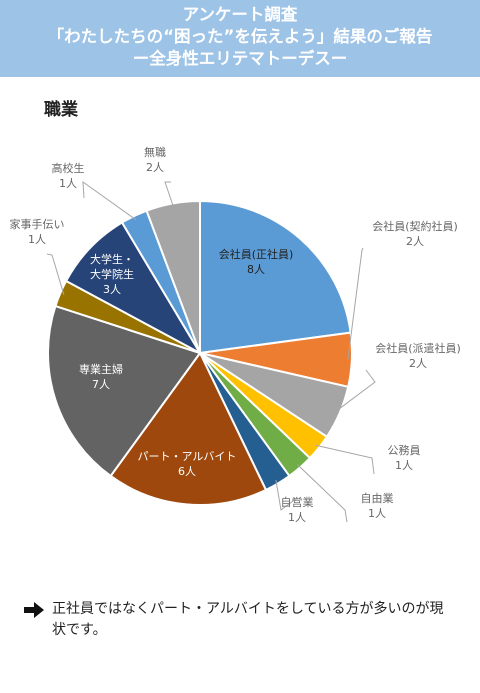  I want to click on slice-label-9: 大学生・, so click(112, 259).